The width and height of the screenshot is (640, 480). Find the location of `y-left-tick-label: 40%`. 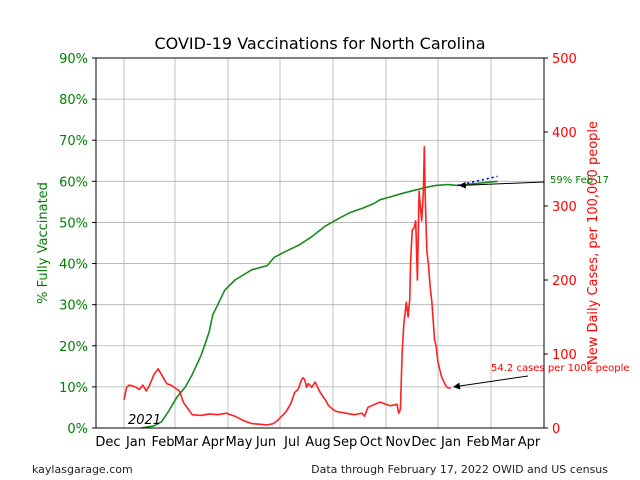

y-left-tick-label: 40% is located at coordinates (73, 265).